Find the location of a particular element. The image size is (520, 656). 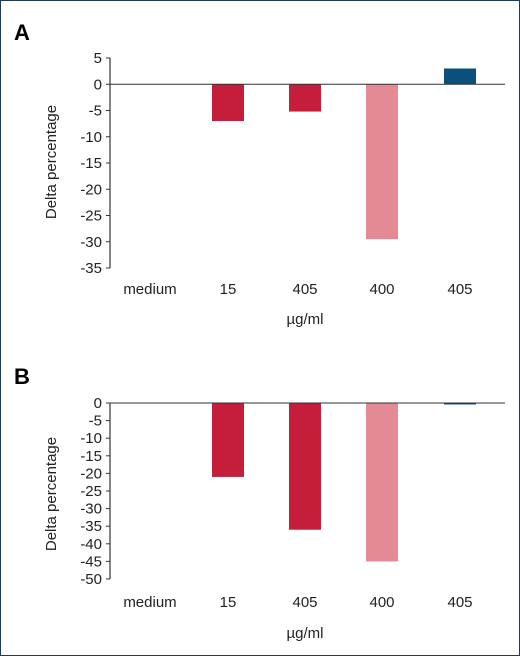

panel-a-category-label: medium is located at coordinates (149, 289).